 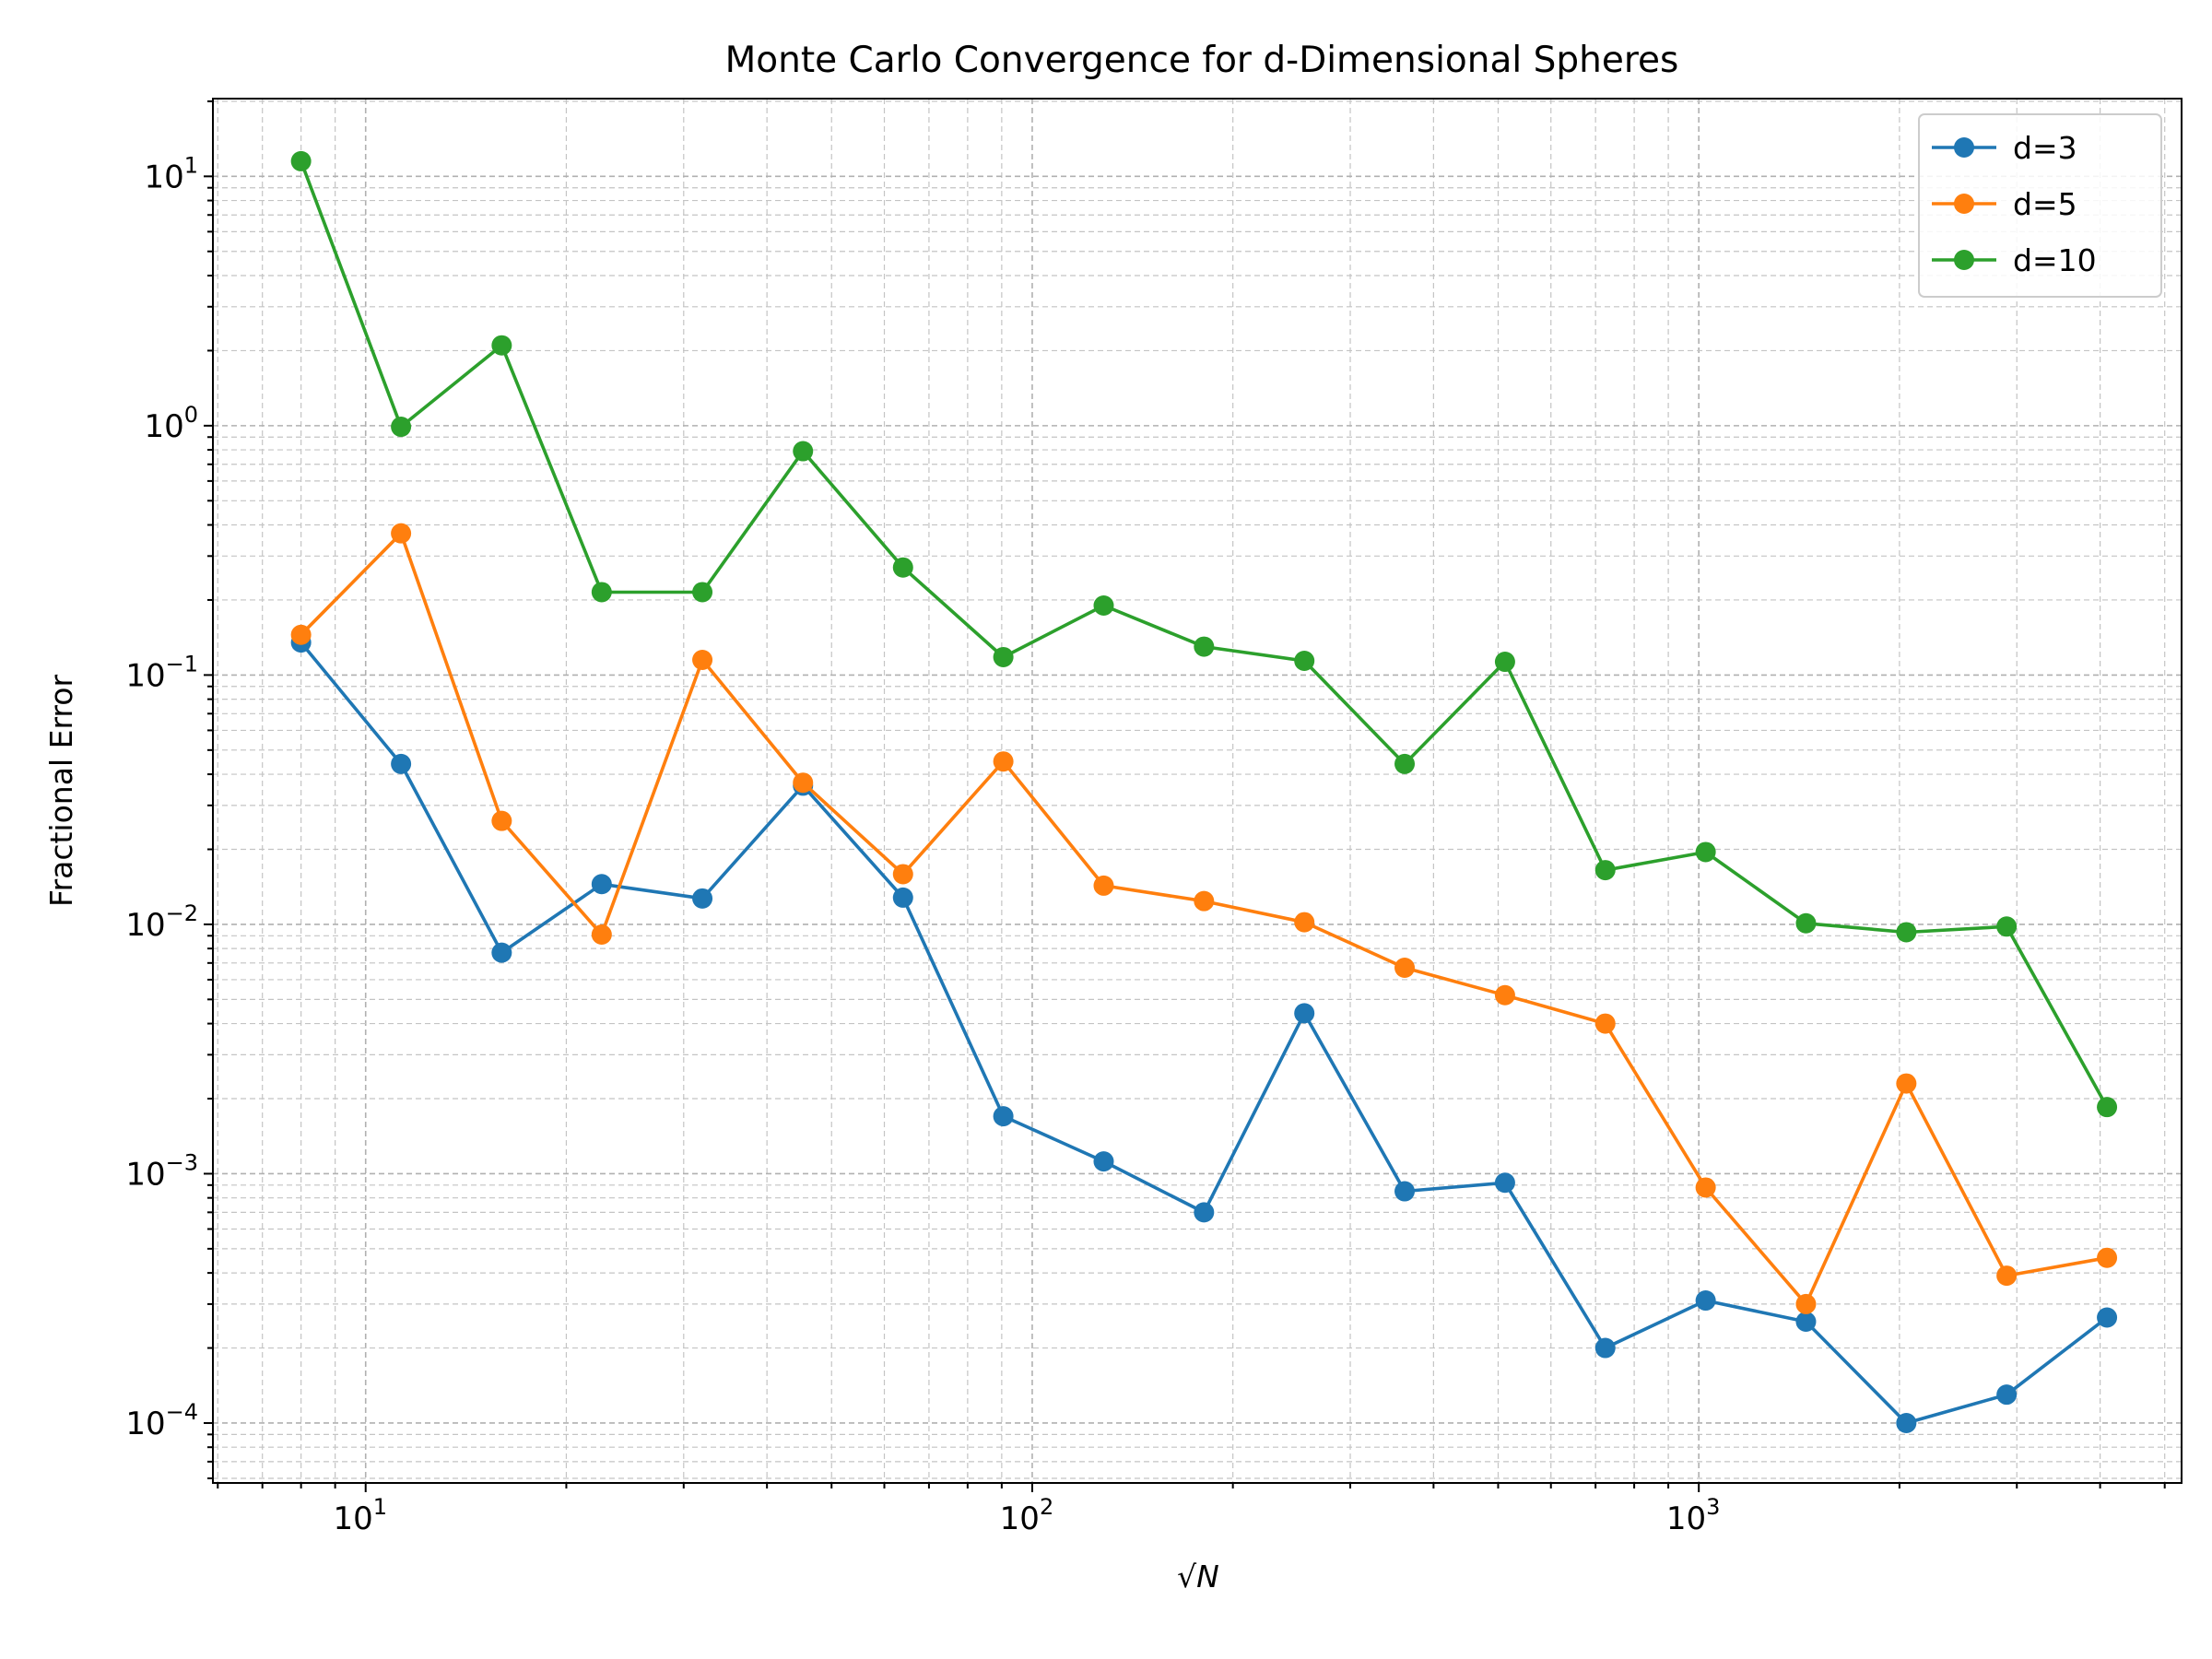 I want to click on y-axis-label: Fractional Error, so click(x=61, y=791).